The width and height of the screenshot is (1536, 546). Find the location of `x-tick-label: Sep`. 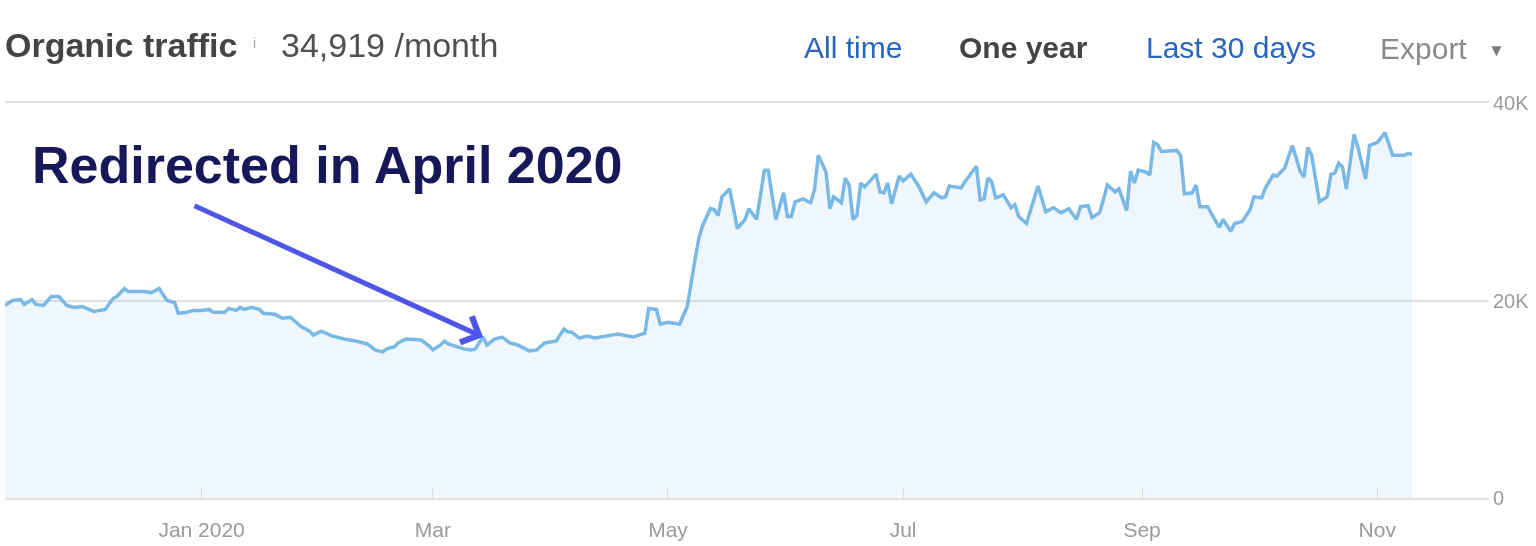

x-tick-label: Sep is located at coordinates (1142, 530).